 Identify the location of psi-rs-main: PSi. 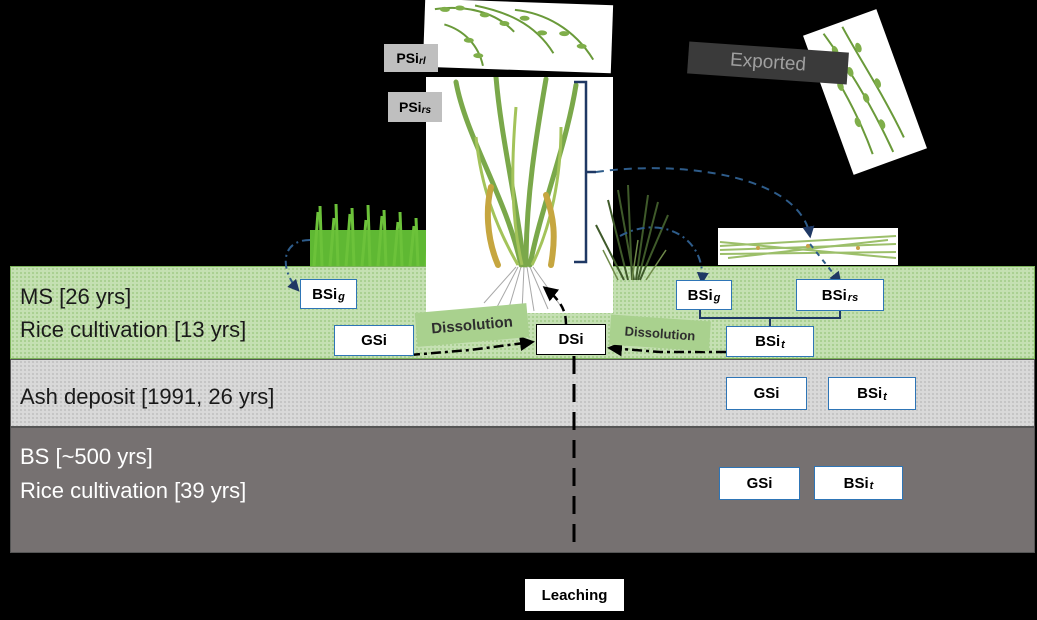
(410, 107).